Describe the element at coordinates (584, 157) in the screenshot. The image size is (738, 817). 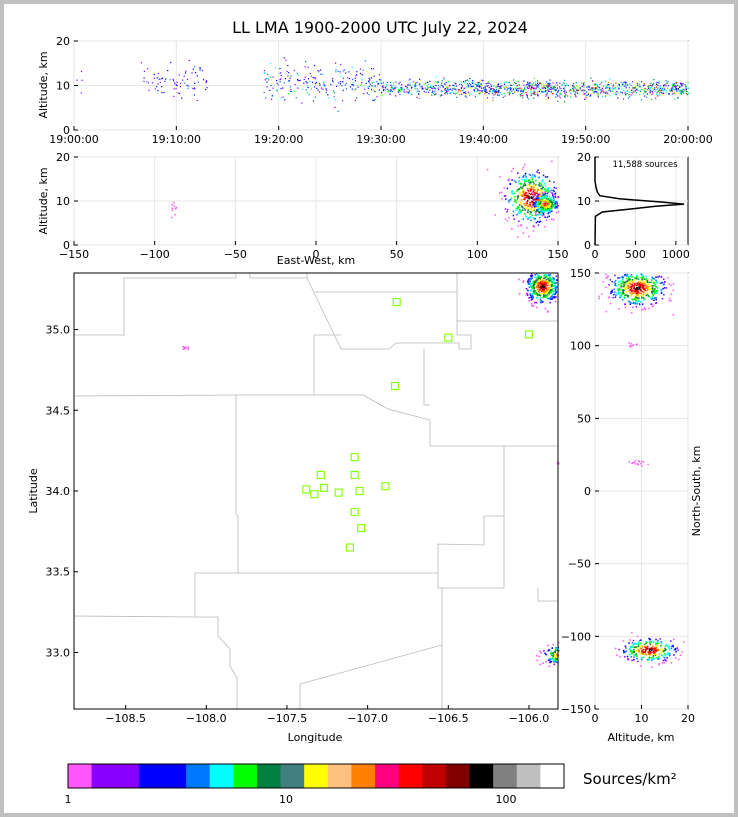
I see `histogram-y-tick-label: 20` at that location.